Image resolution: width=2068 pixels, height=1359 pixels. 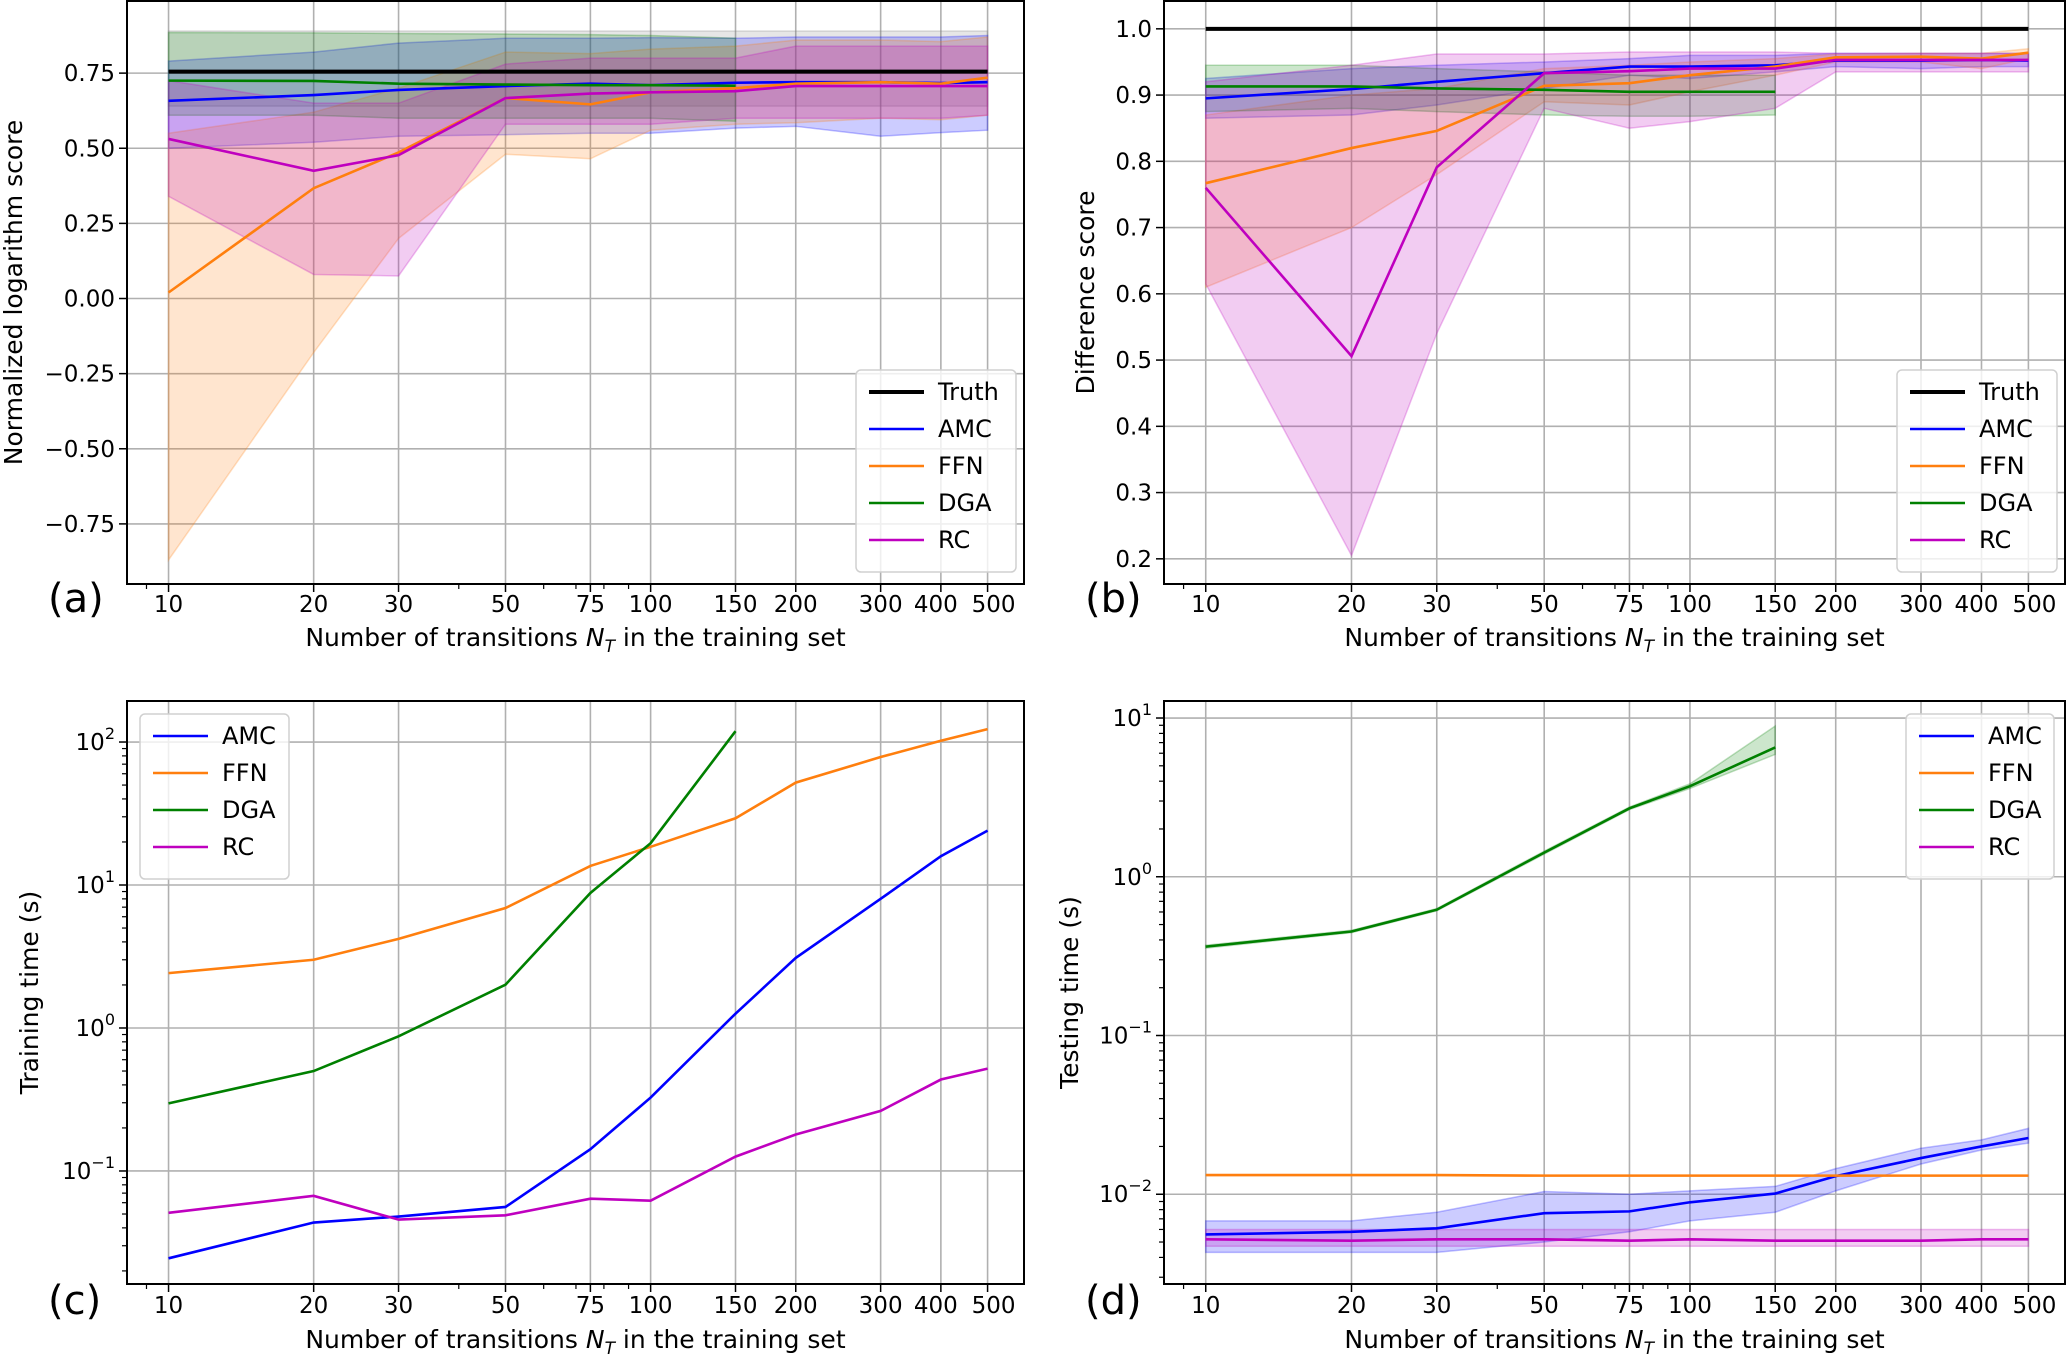 I want to click on y-tick-exponent: 1, so click(x=1147, y=709).